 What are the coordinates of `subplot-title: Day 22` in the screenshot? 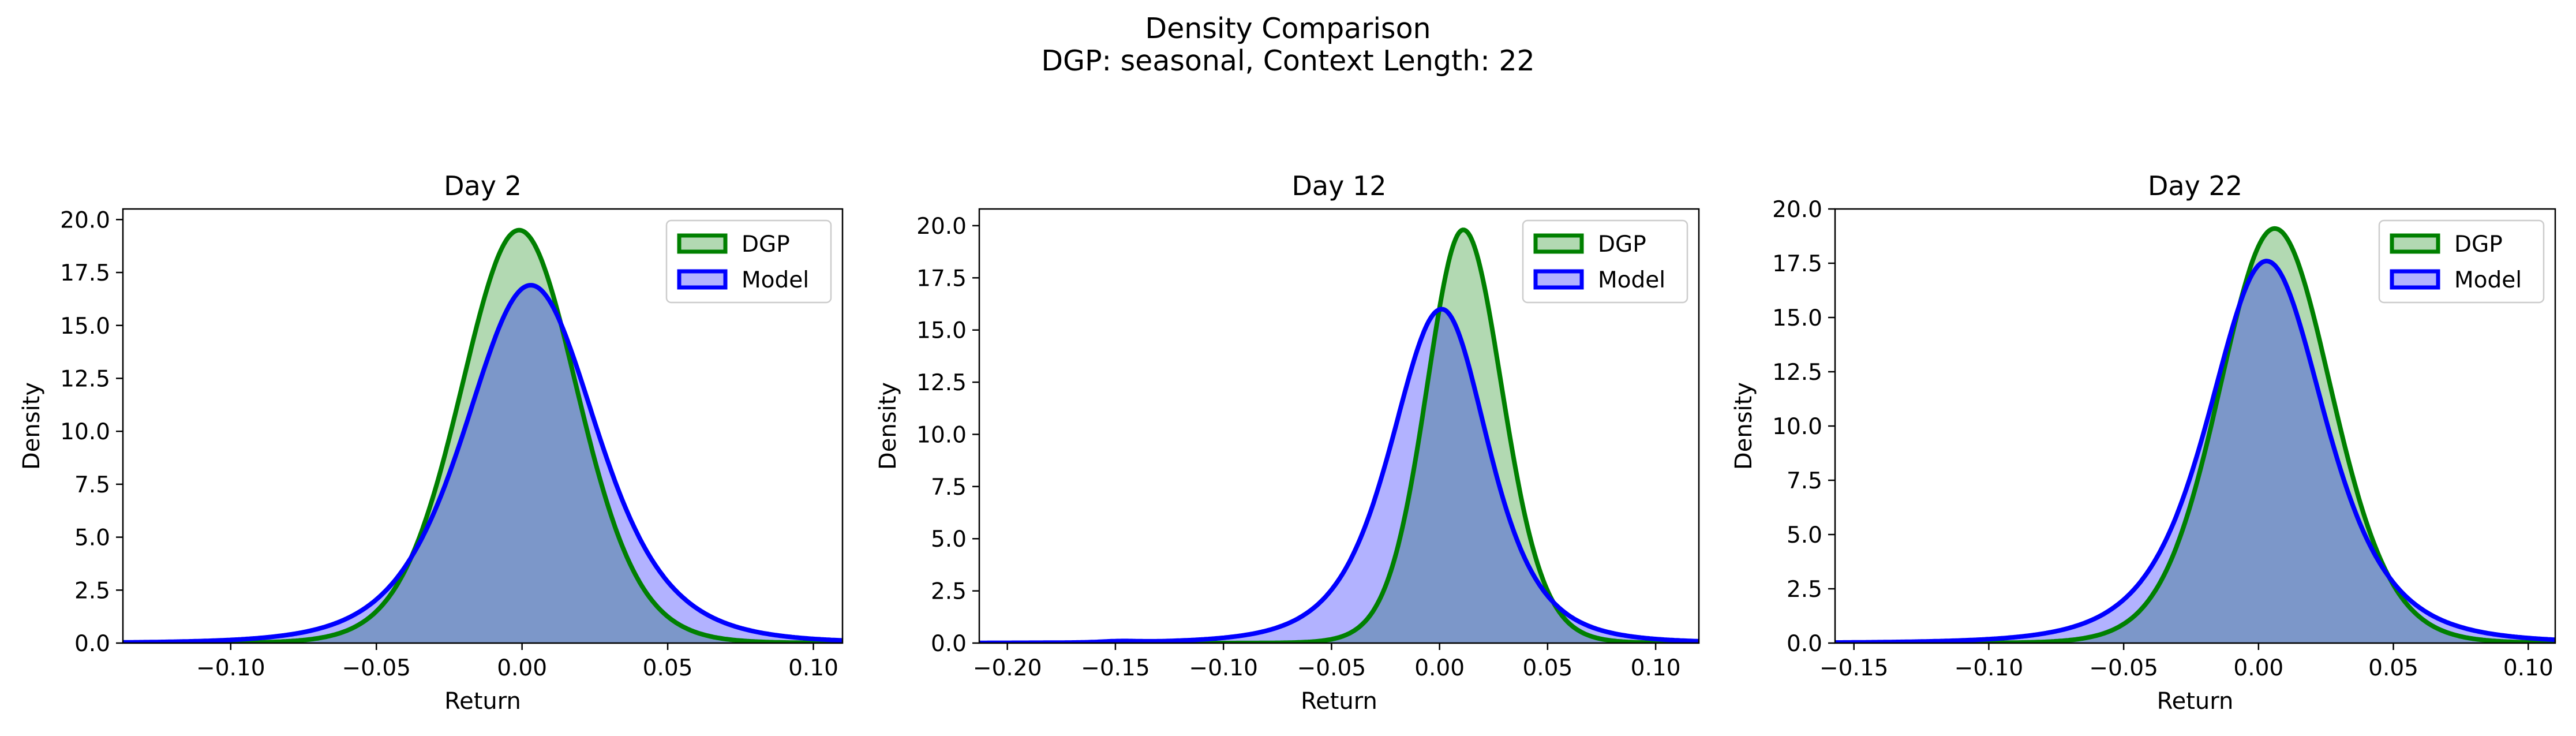 It's located at (2195, 185).